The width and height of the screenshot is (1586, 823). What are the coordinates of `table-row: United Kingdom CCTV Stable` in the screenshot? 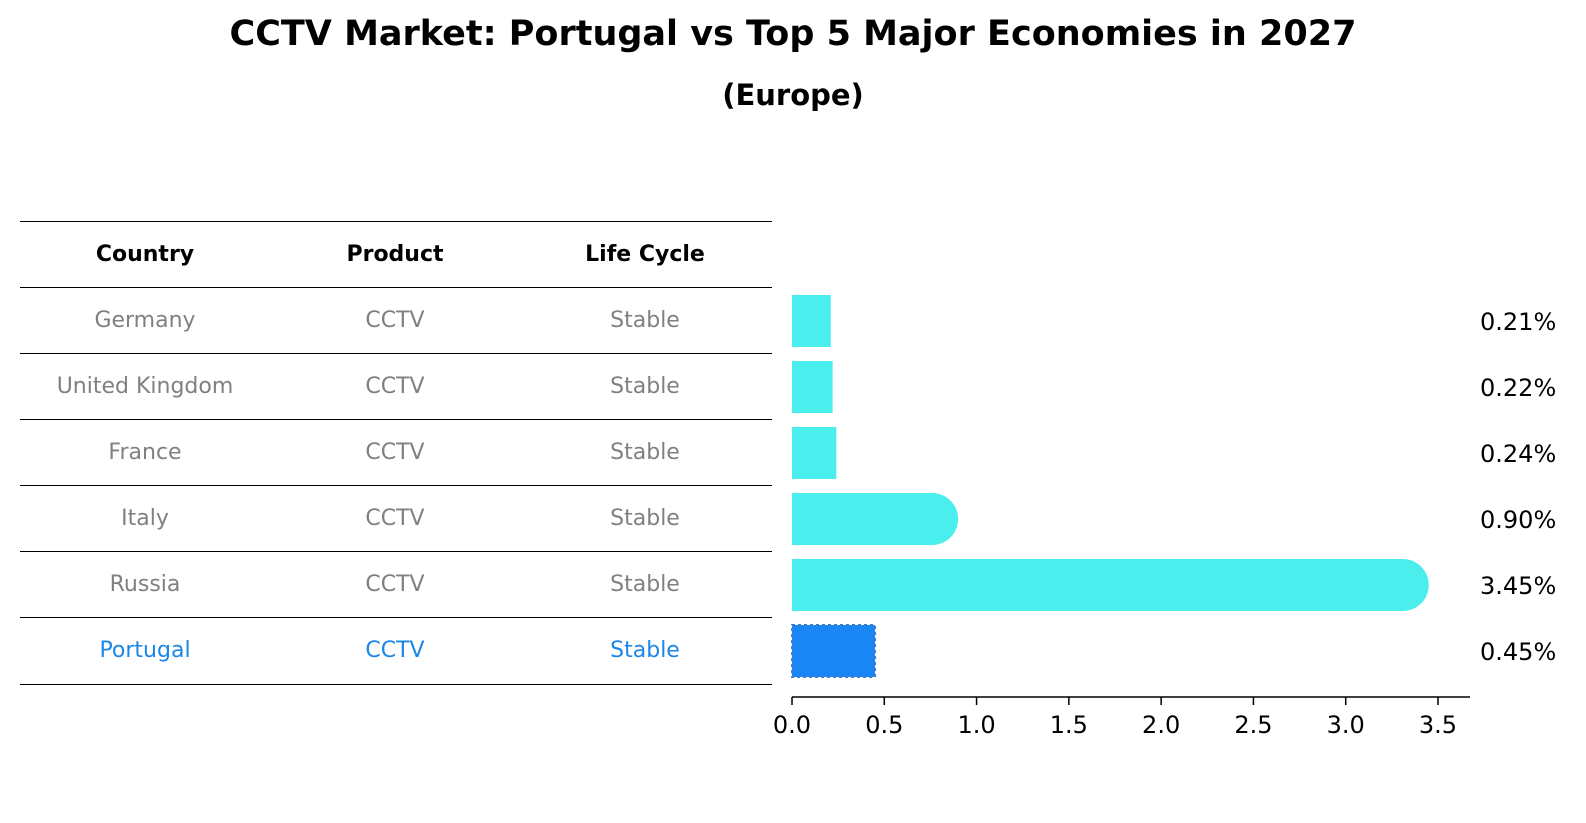 It's located at (396, 386).